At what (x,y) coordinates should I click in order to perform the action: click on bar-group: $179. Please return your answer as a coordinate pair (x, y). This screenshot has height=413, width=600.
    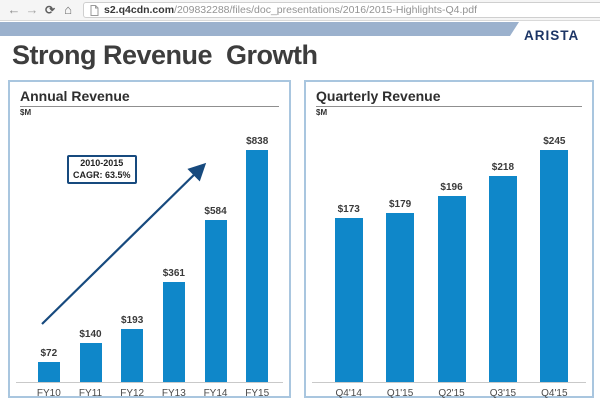
    Looking at the image, I should click on (399, 290).